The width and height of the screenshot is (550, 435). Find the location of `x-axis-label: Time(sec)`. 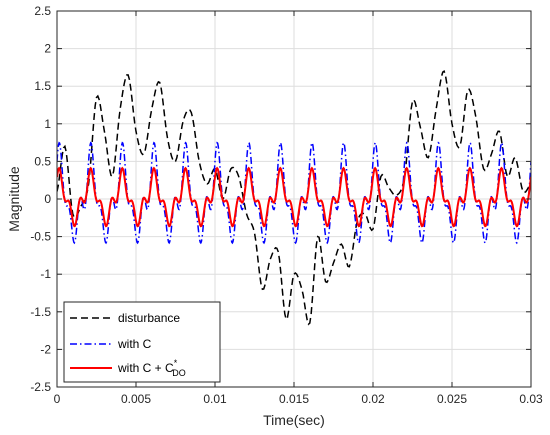

x-axis-label: Time(sec) is located at coordinates (294, 420).